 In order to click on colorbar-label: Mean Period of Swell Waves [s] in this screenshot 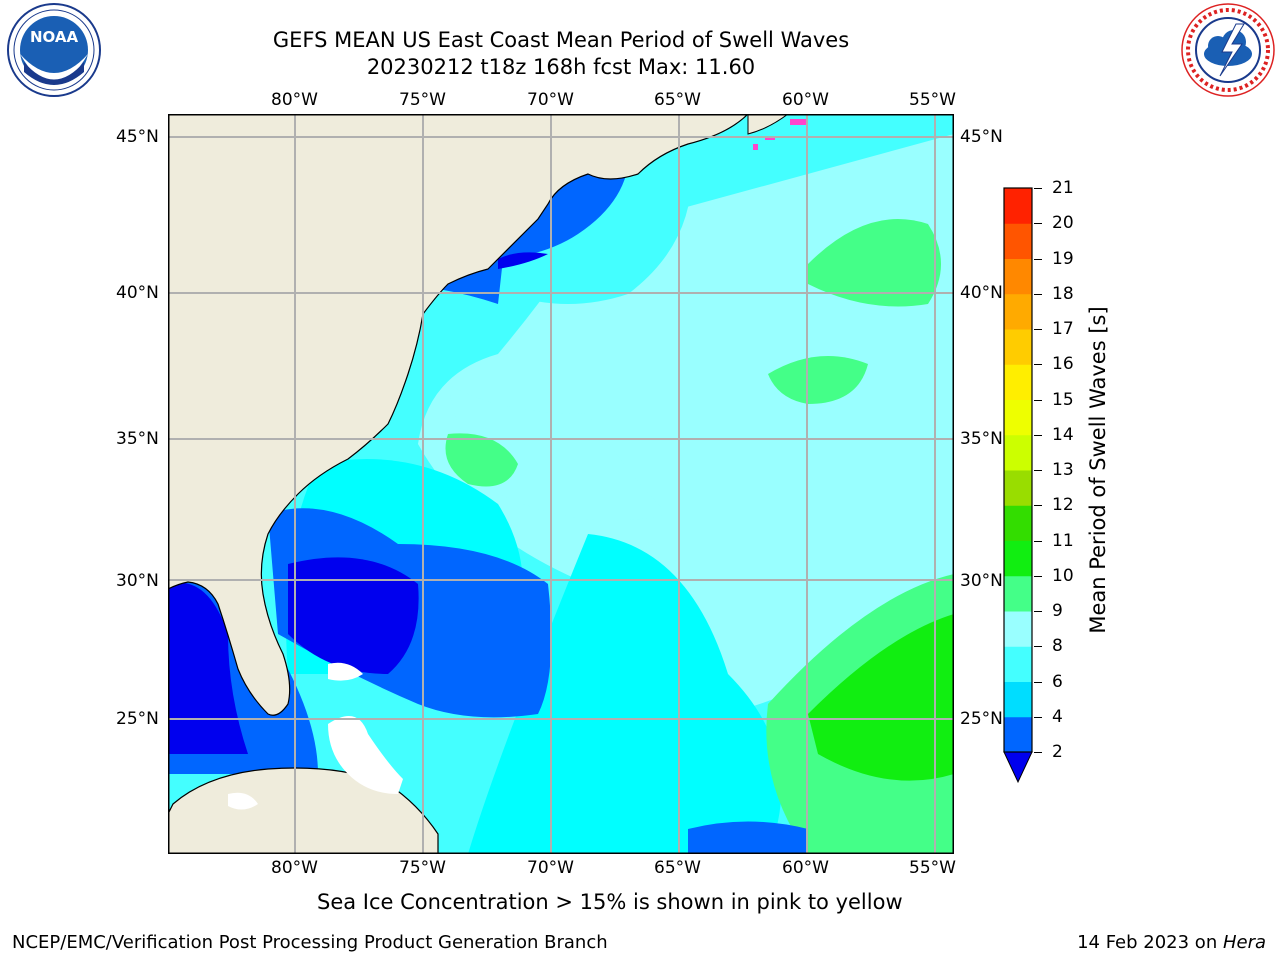, I will do `click(1098, 470)`.